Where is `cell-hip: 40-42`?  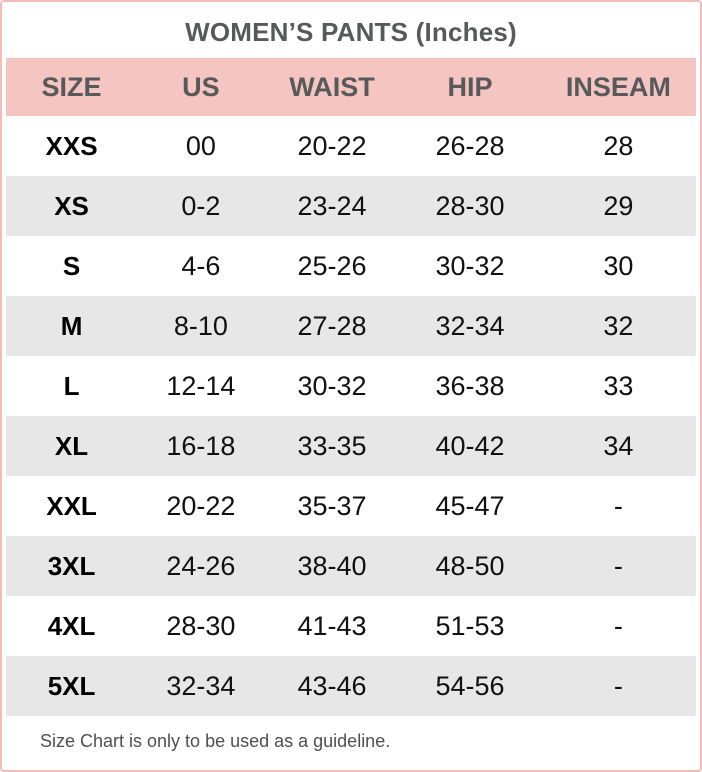 cell-hip: 40-42 is located at coordinates (470, 445).